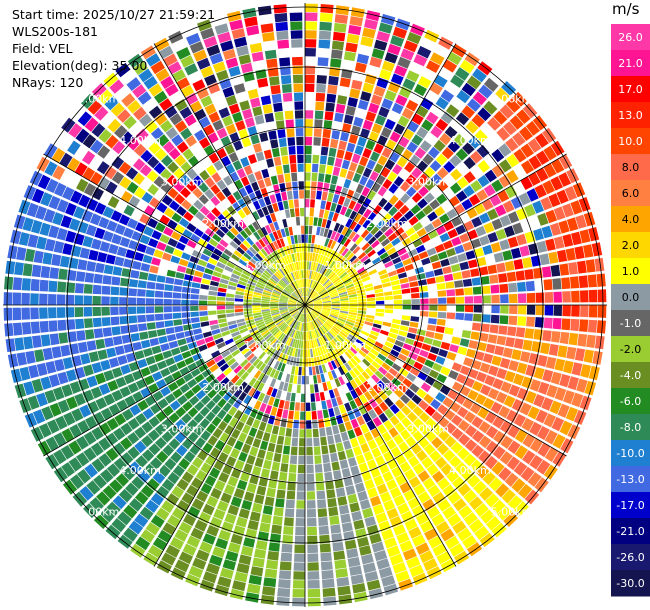 This screenshot has width=650, height=610. What do you see at coordinates (380, 435) in the screenshot?
I see `azimuth-spoke` at bounding box center [380, 435].